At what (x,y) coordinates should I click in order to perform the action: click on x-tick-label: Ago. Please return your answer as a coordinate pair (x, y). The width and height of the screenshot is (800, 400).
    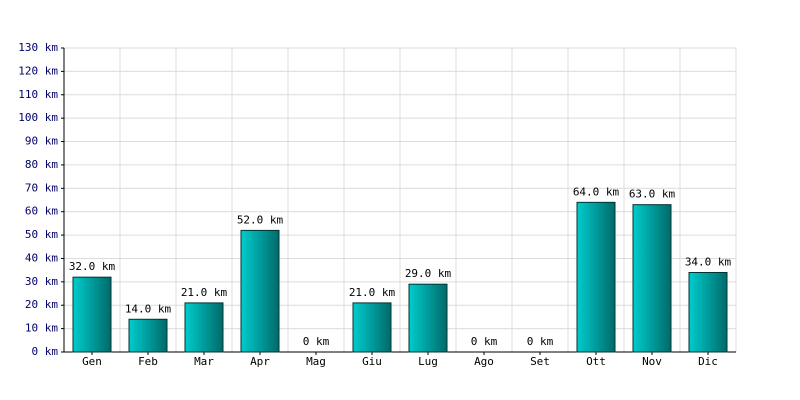
    Looking at the image, I should click on (484, 361).